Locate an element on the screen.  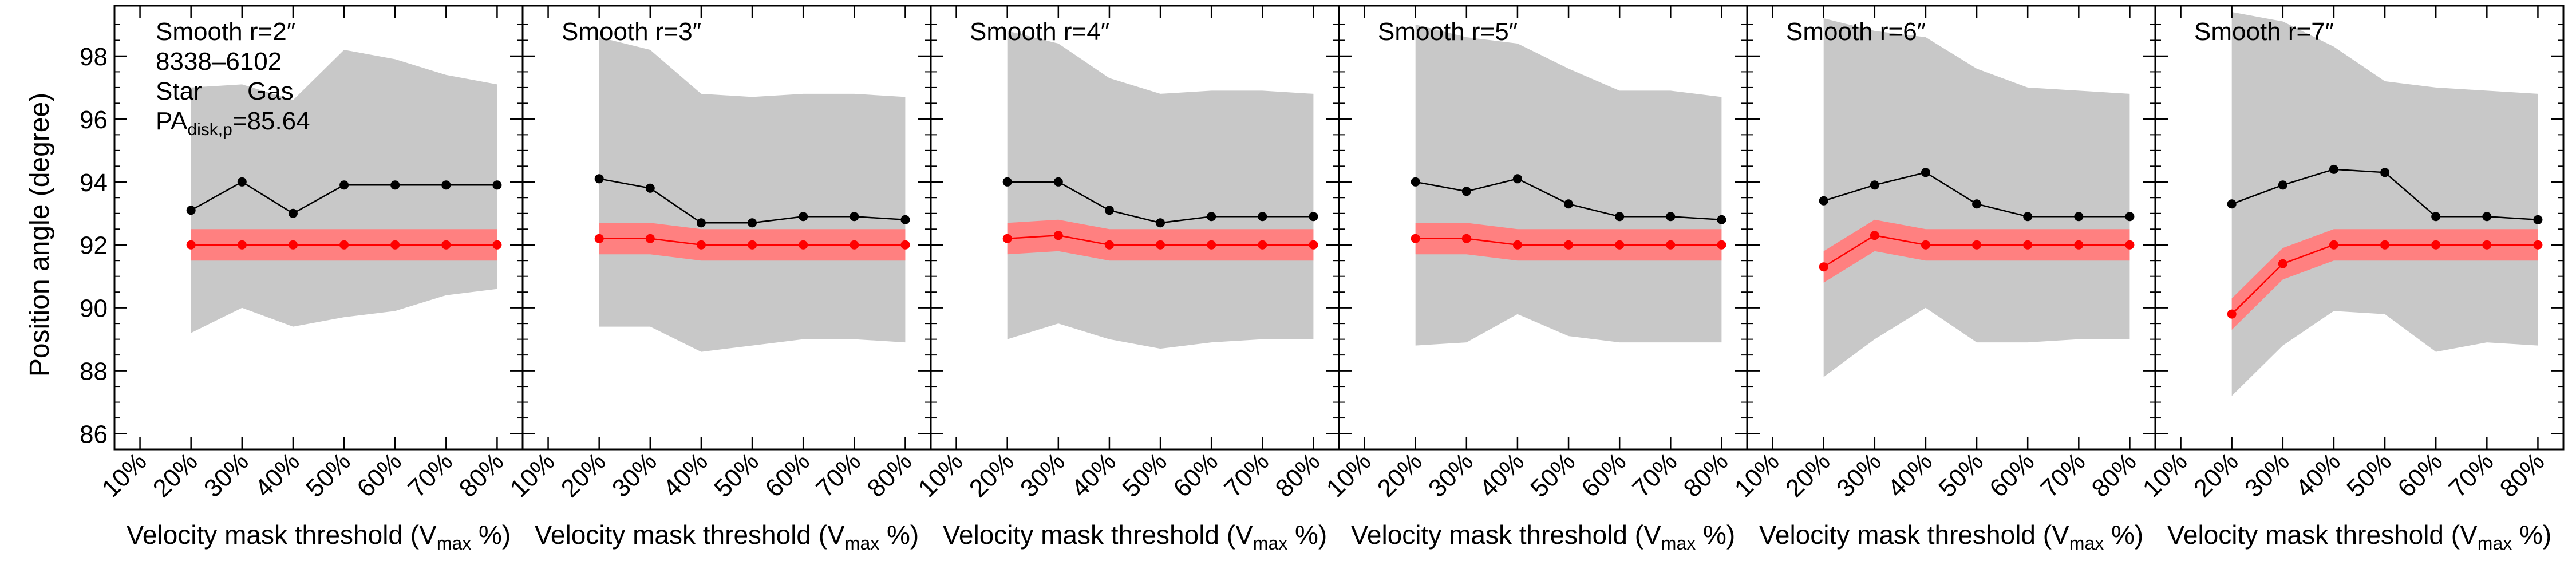
panel-title: Smooth r=2″ is located at coordinates (225, 32).